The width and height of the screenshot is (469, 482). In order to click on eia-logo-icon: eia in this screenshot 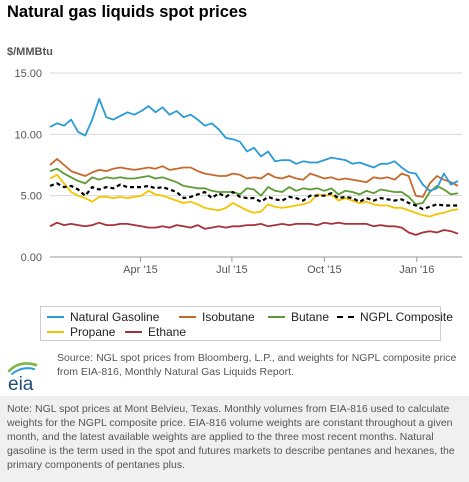, I will do `click(22, 377)`.